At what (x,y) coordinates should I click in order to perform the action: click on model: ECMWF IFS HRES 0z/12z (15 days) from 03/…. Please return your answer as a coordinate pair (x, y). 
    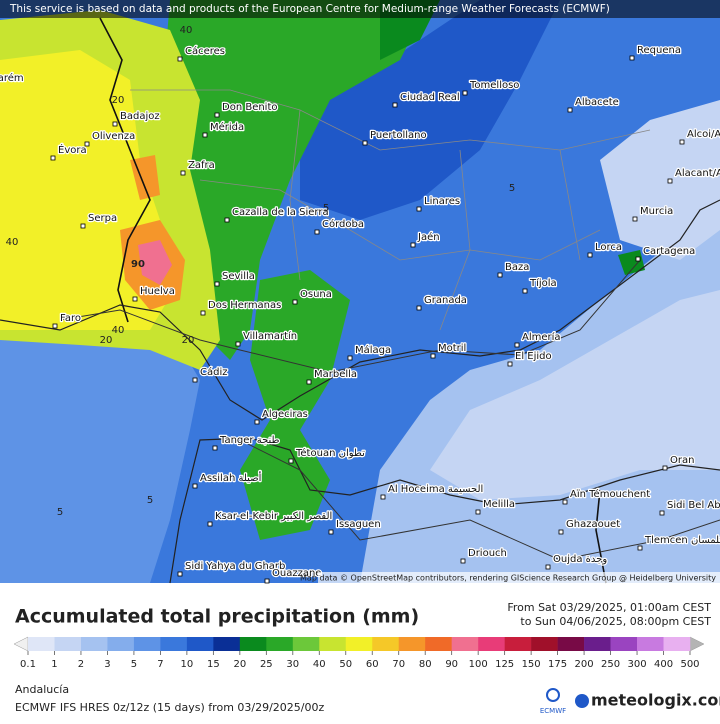
    Looking at the image, I should click on (170, 707).